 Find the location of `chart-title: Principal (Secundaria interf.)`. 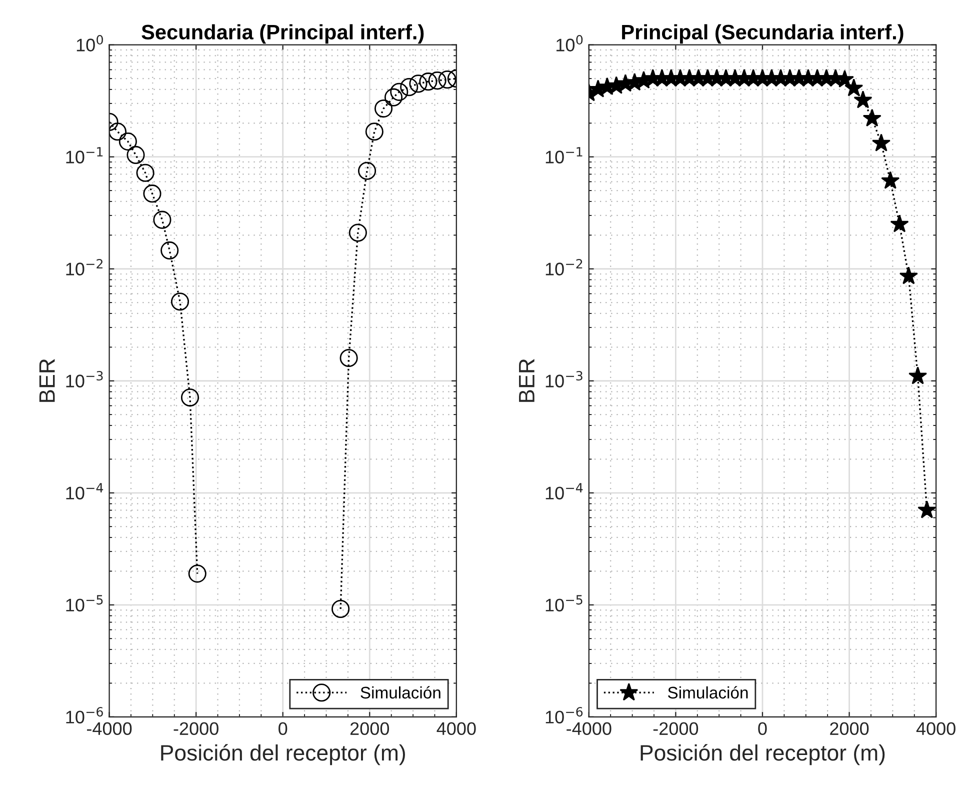

chart-title: Principal (Secundaria interf.) is located at coordinates (763, 34).